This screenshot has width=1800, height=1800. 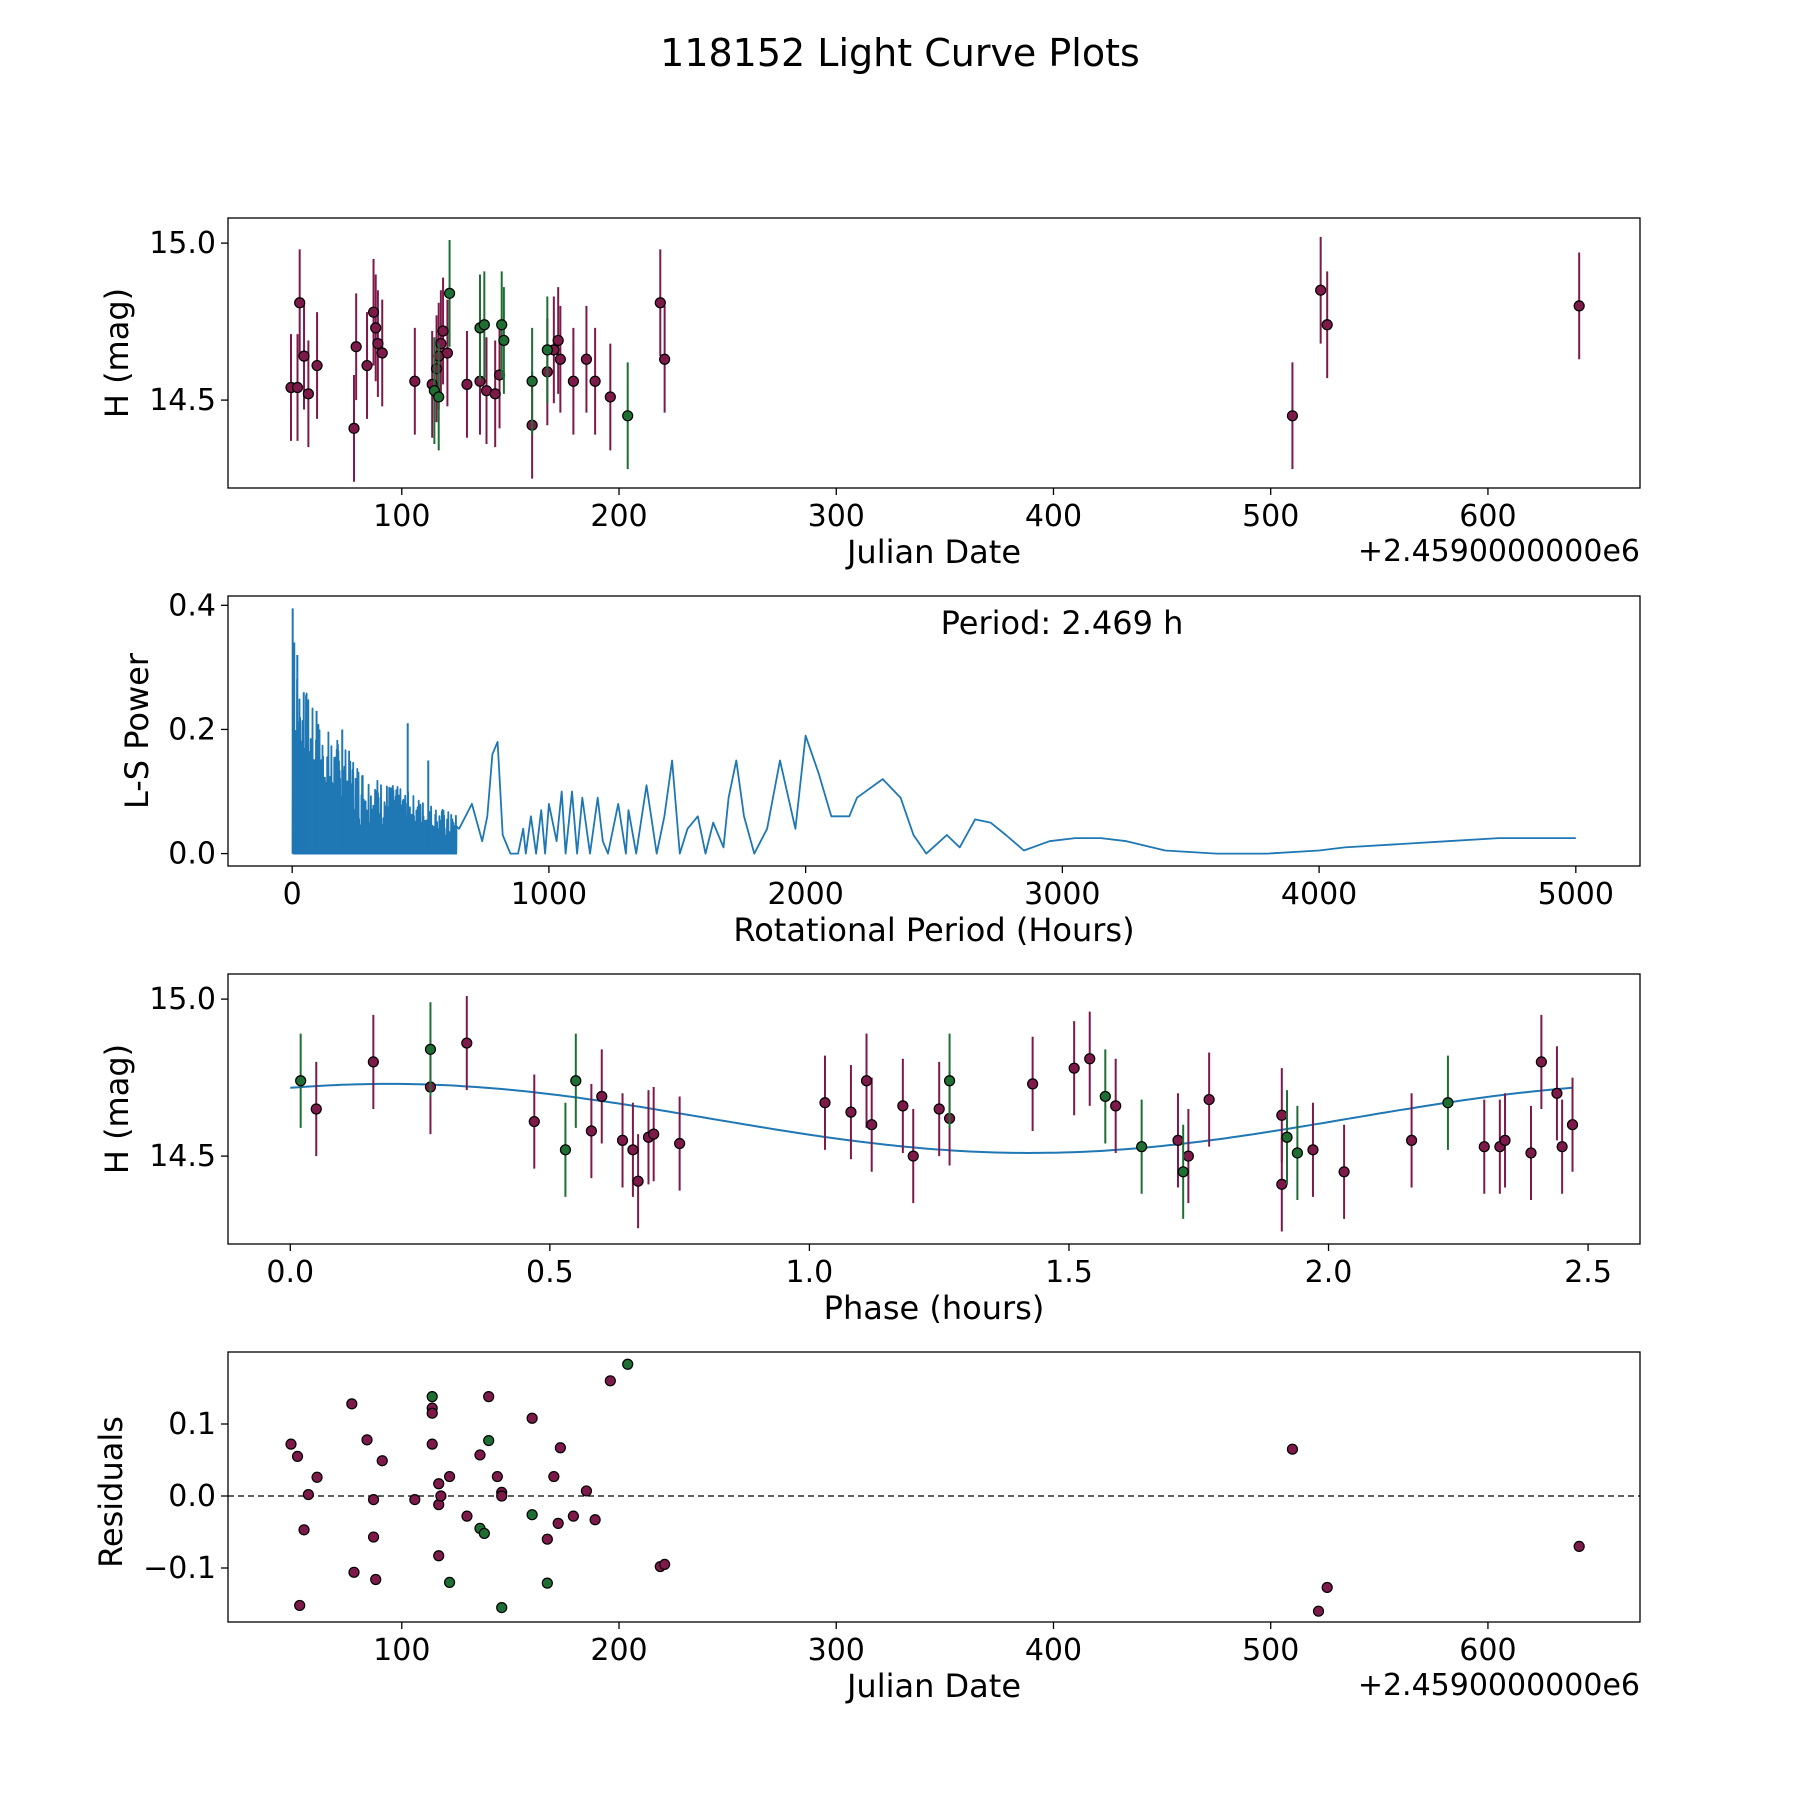 I want to click on power-line, so click(x=933, y=766).